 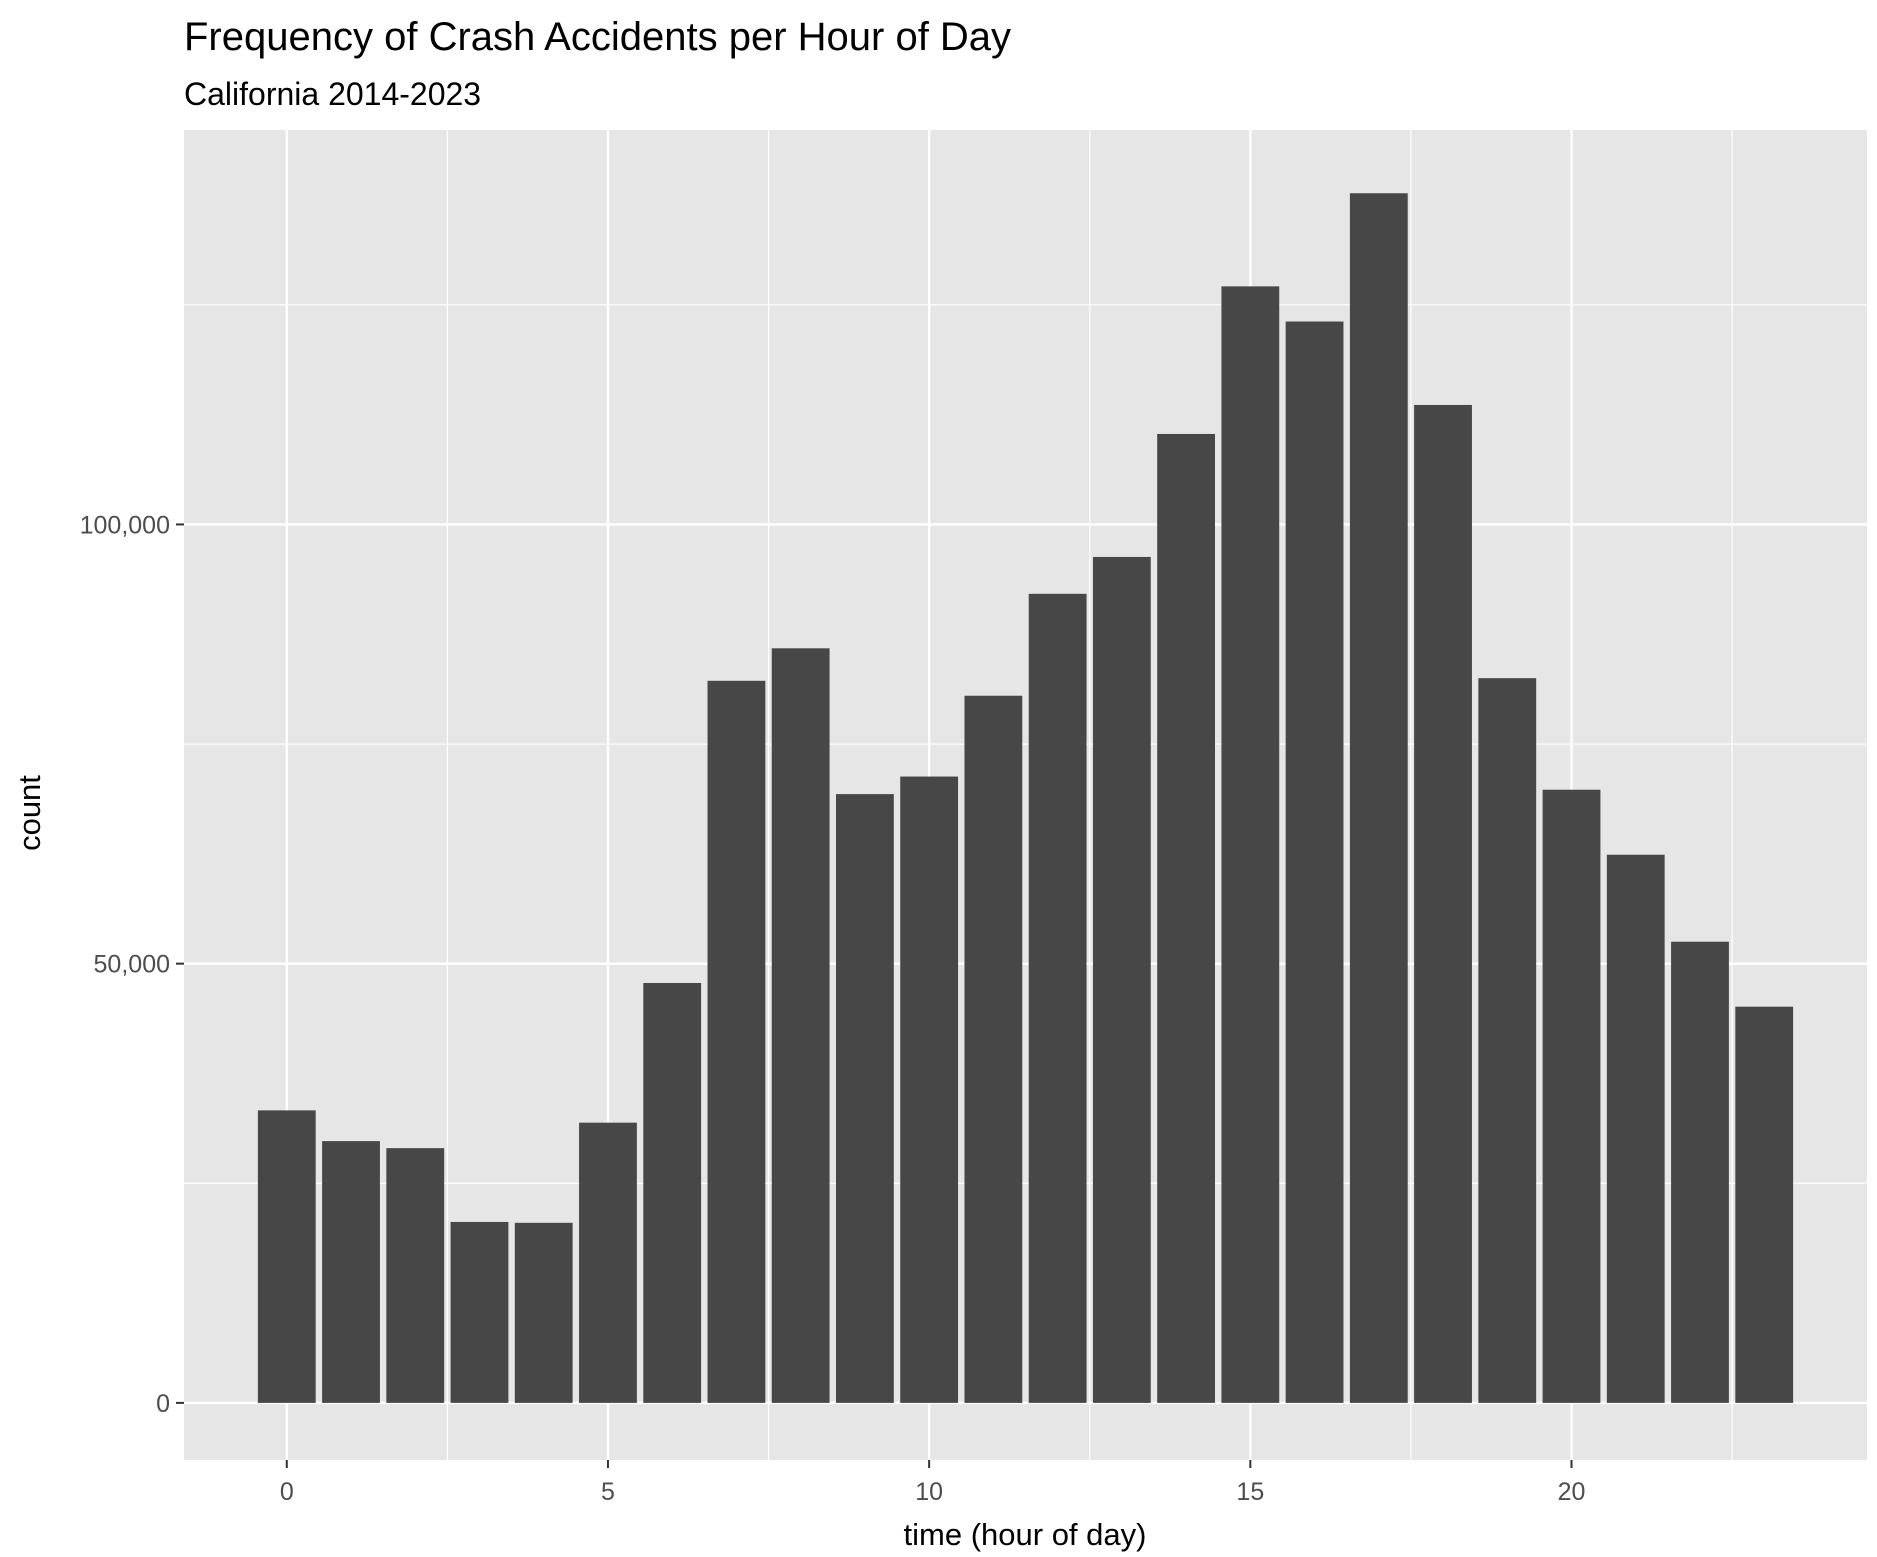 What do you see at coordinates (1025, 1534) in the screenshot?
I see `x-axis-title: time (hour of day)` at bounding box center [1025, 1534].